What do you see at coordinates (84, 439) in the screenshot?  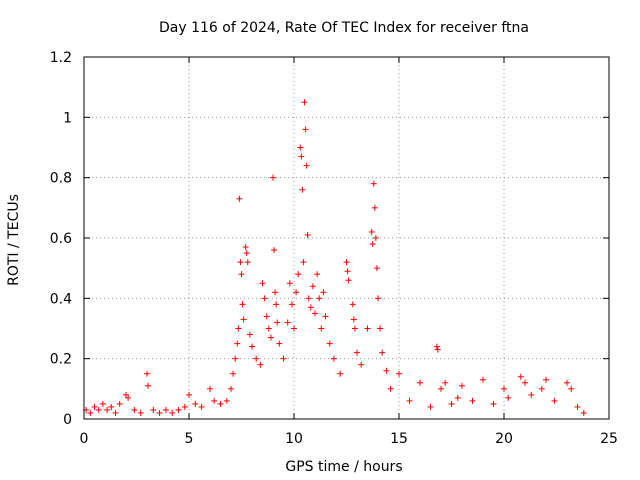 I see `x-tick-label: 0` at bounding box center [84, 439].